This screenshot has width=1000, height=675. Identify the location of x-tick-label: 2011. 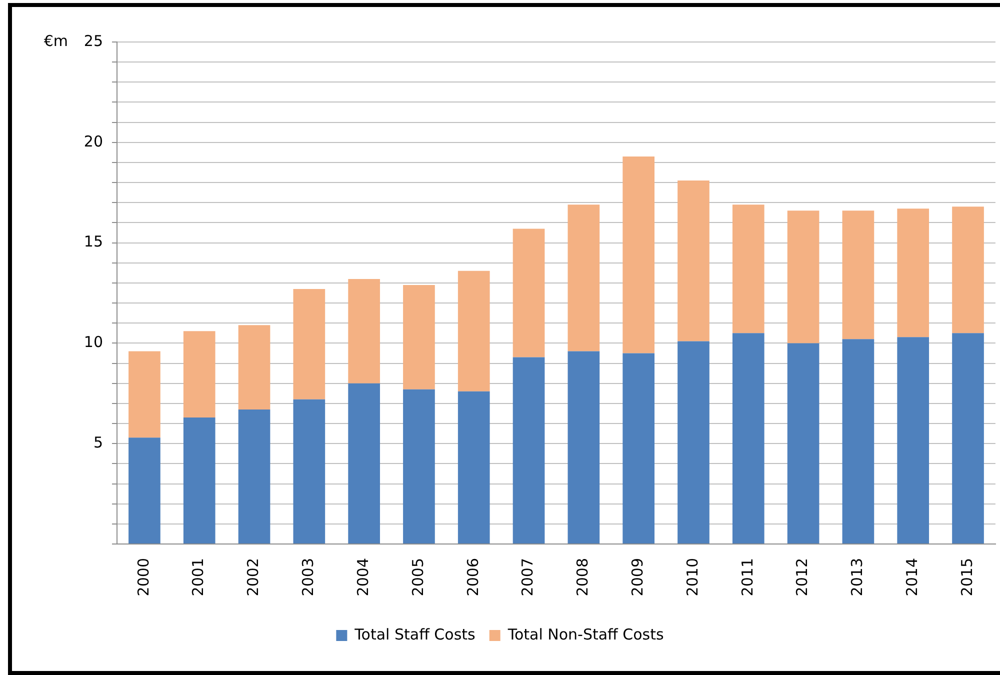
(747, 577).